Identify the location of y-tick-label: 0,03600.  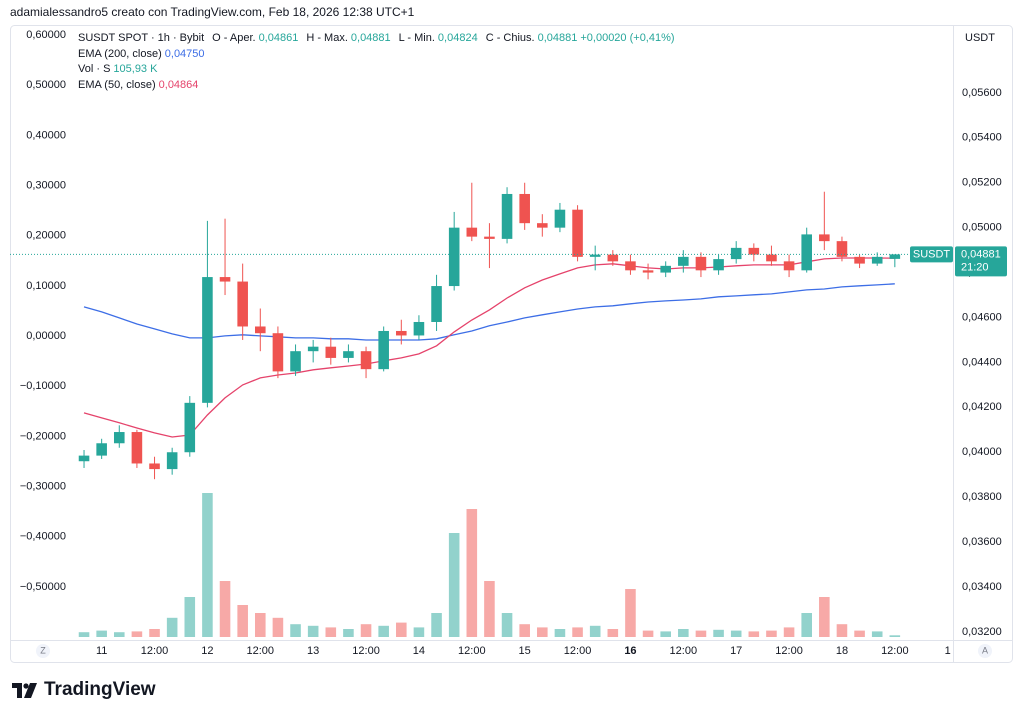
(982, 542).